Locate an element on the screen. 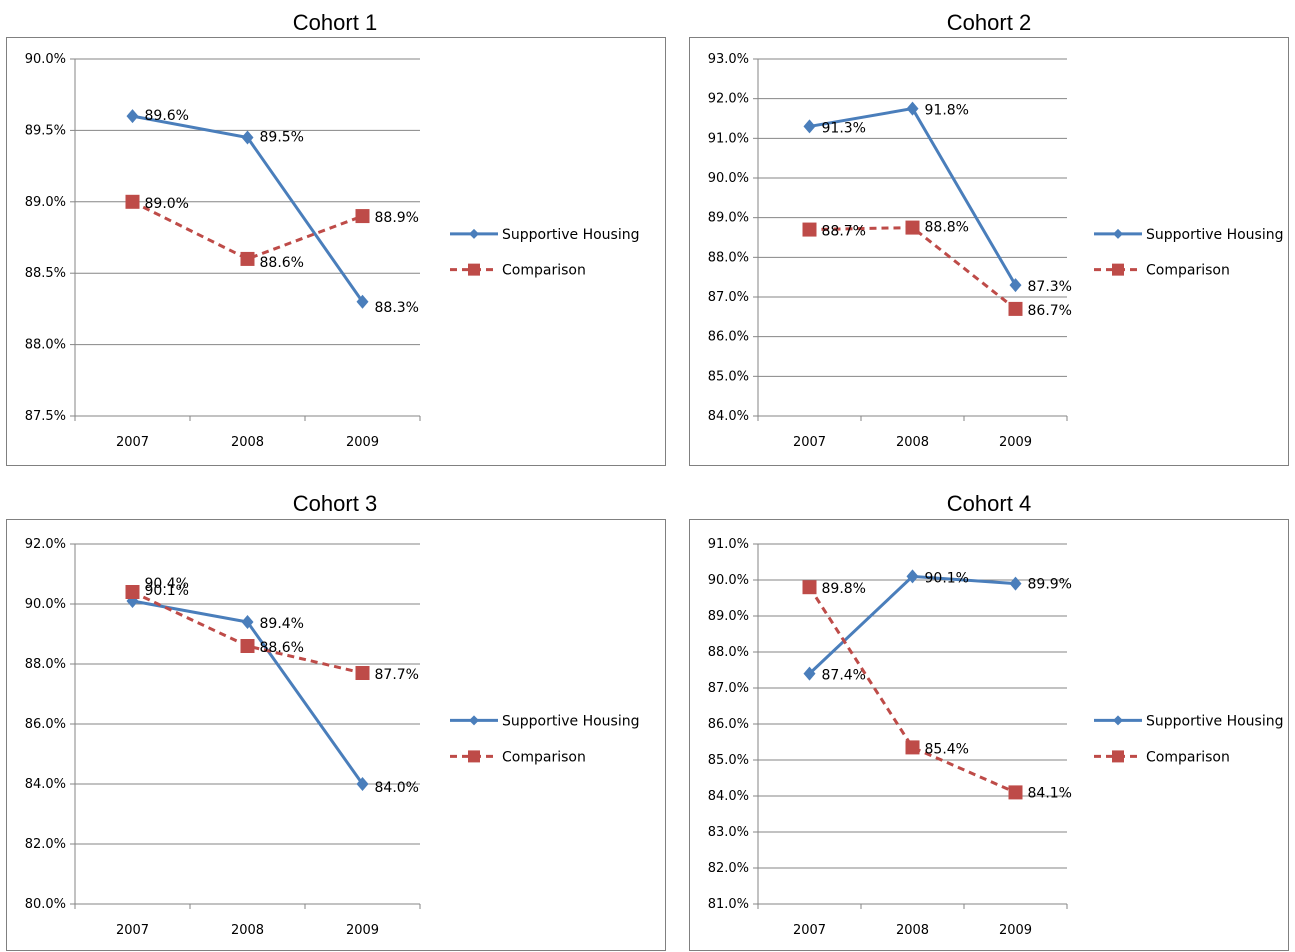 The image size is (1295, 952). data-label: 86.7% is located at coordinates (1050, 311).